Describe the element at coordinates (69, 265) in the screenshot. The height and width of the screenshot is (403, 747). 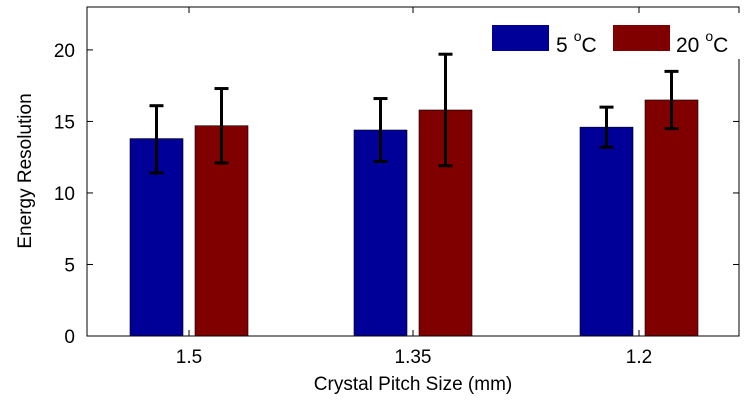
I see `y-tick-label: 5` at that location.